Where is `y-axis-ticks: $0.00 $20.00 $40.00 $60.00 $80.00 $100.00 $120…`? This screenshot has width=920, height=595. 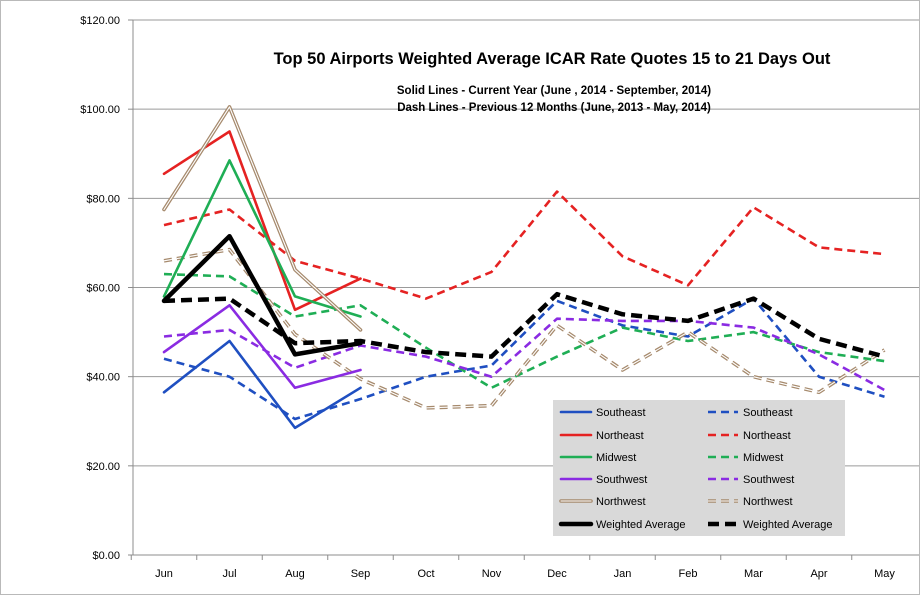 y-axis-ticks: $0.00 $20.00 $40.00 $60.00 $80.00 $100.00 $120… is located at coordinates (100, 288).